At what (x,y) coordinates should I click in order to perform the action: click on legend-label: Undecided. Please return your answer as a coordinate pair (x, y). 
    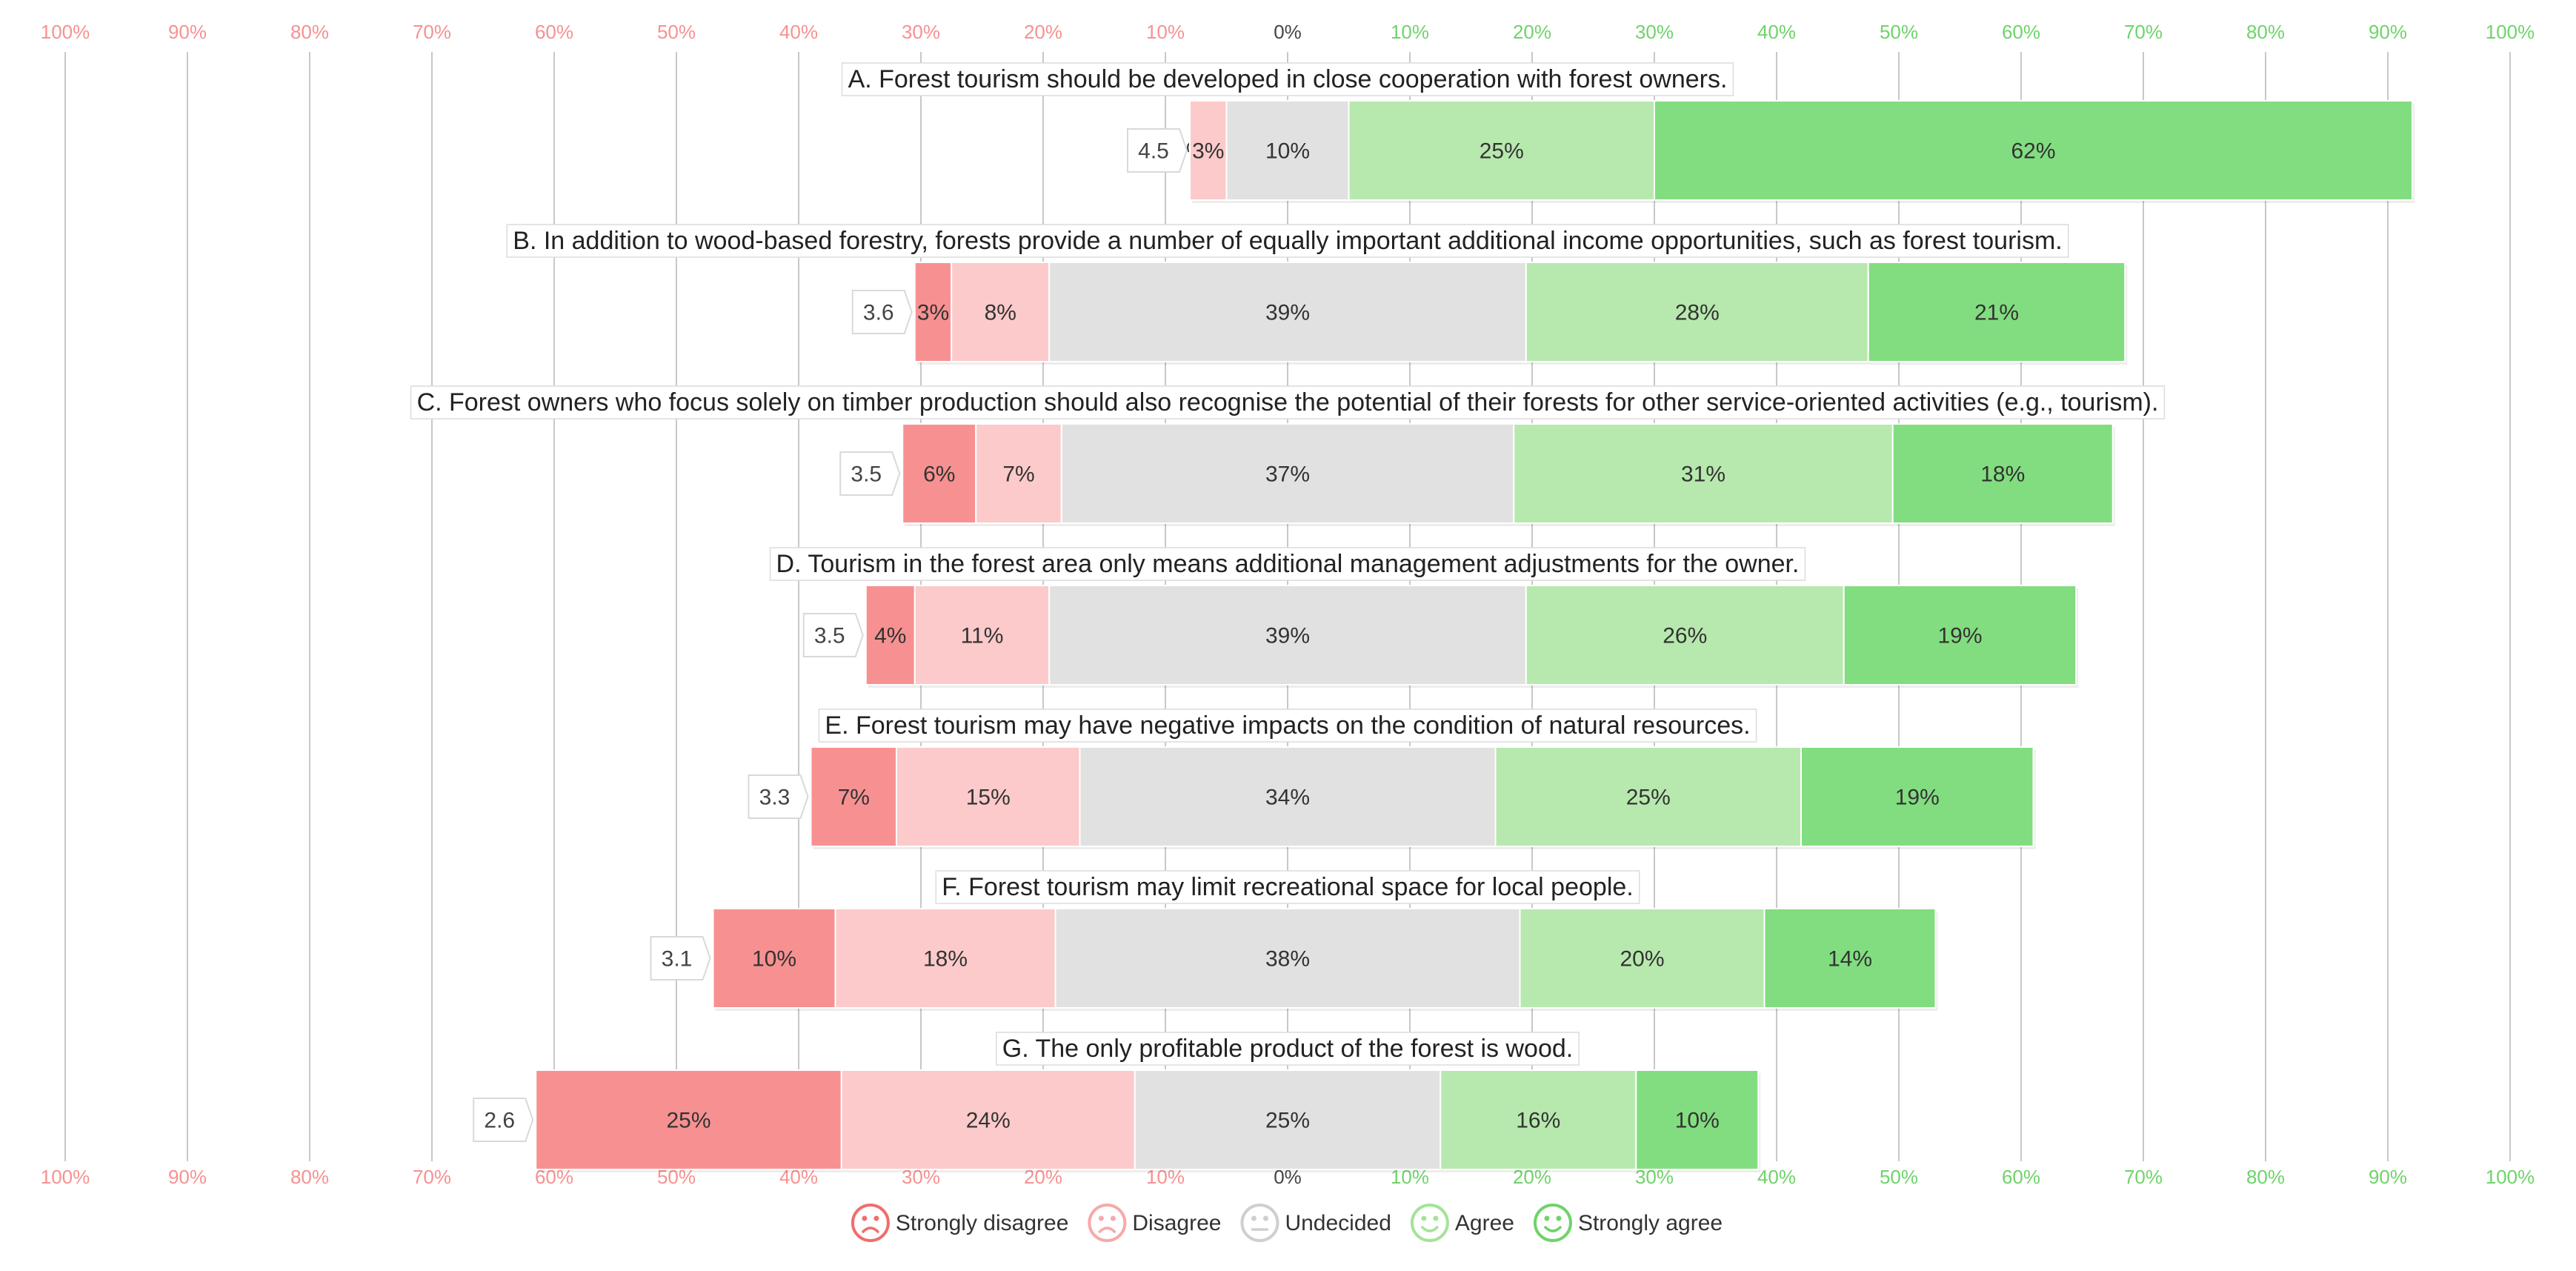
    Looking at the image, I should click on (1338, 1223).